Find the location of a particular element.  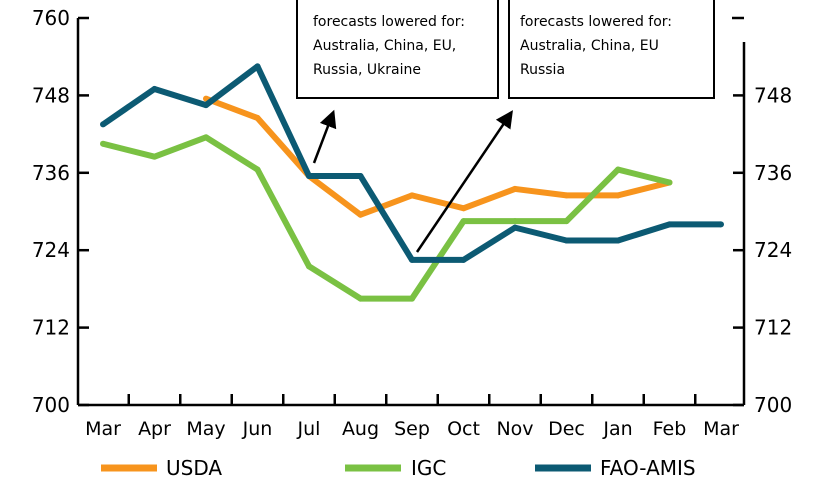

left-tick-label-760: 760 is located at coordinates (51, 18).